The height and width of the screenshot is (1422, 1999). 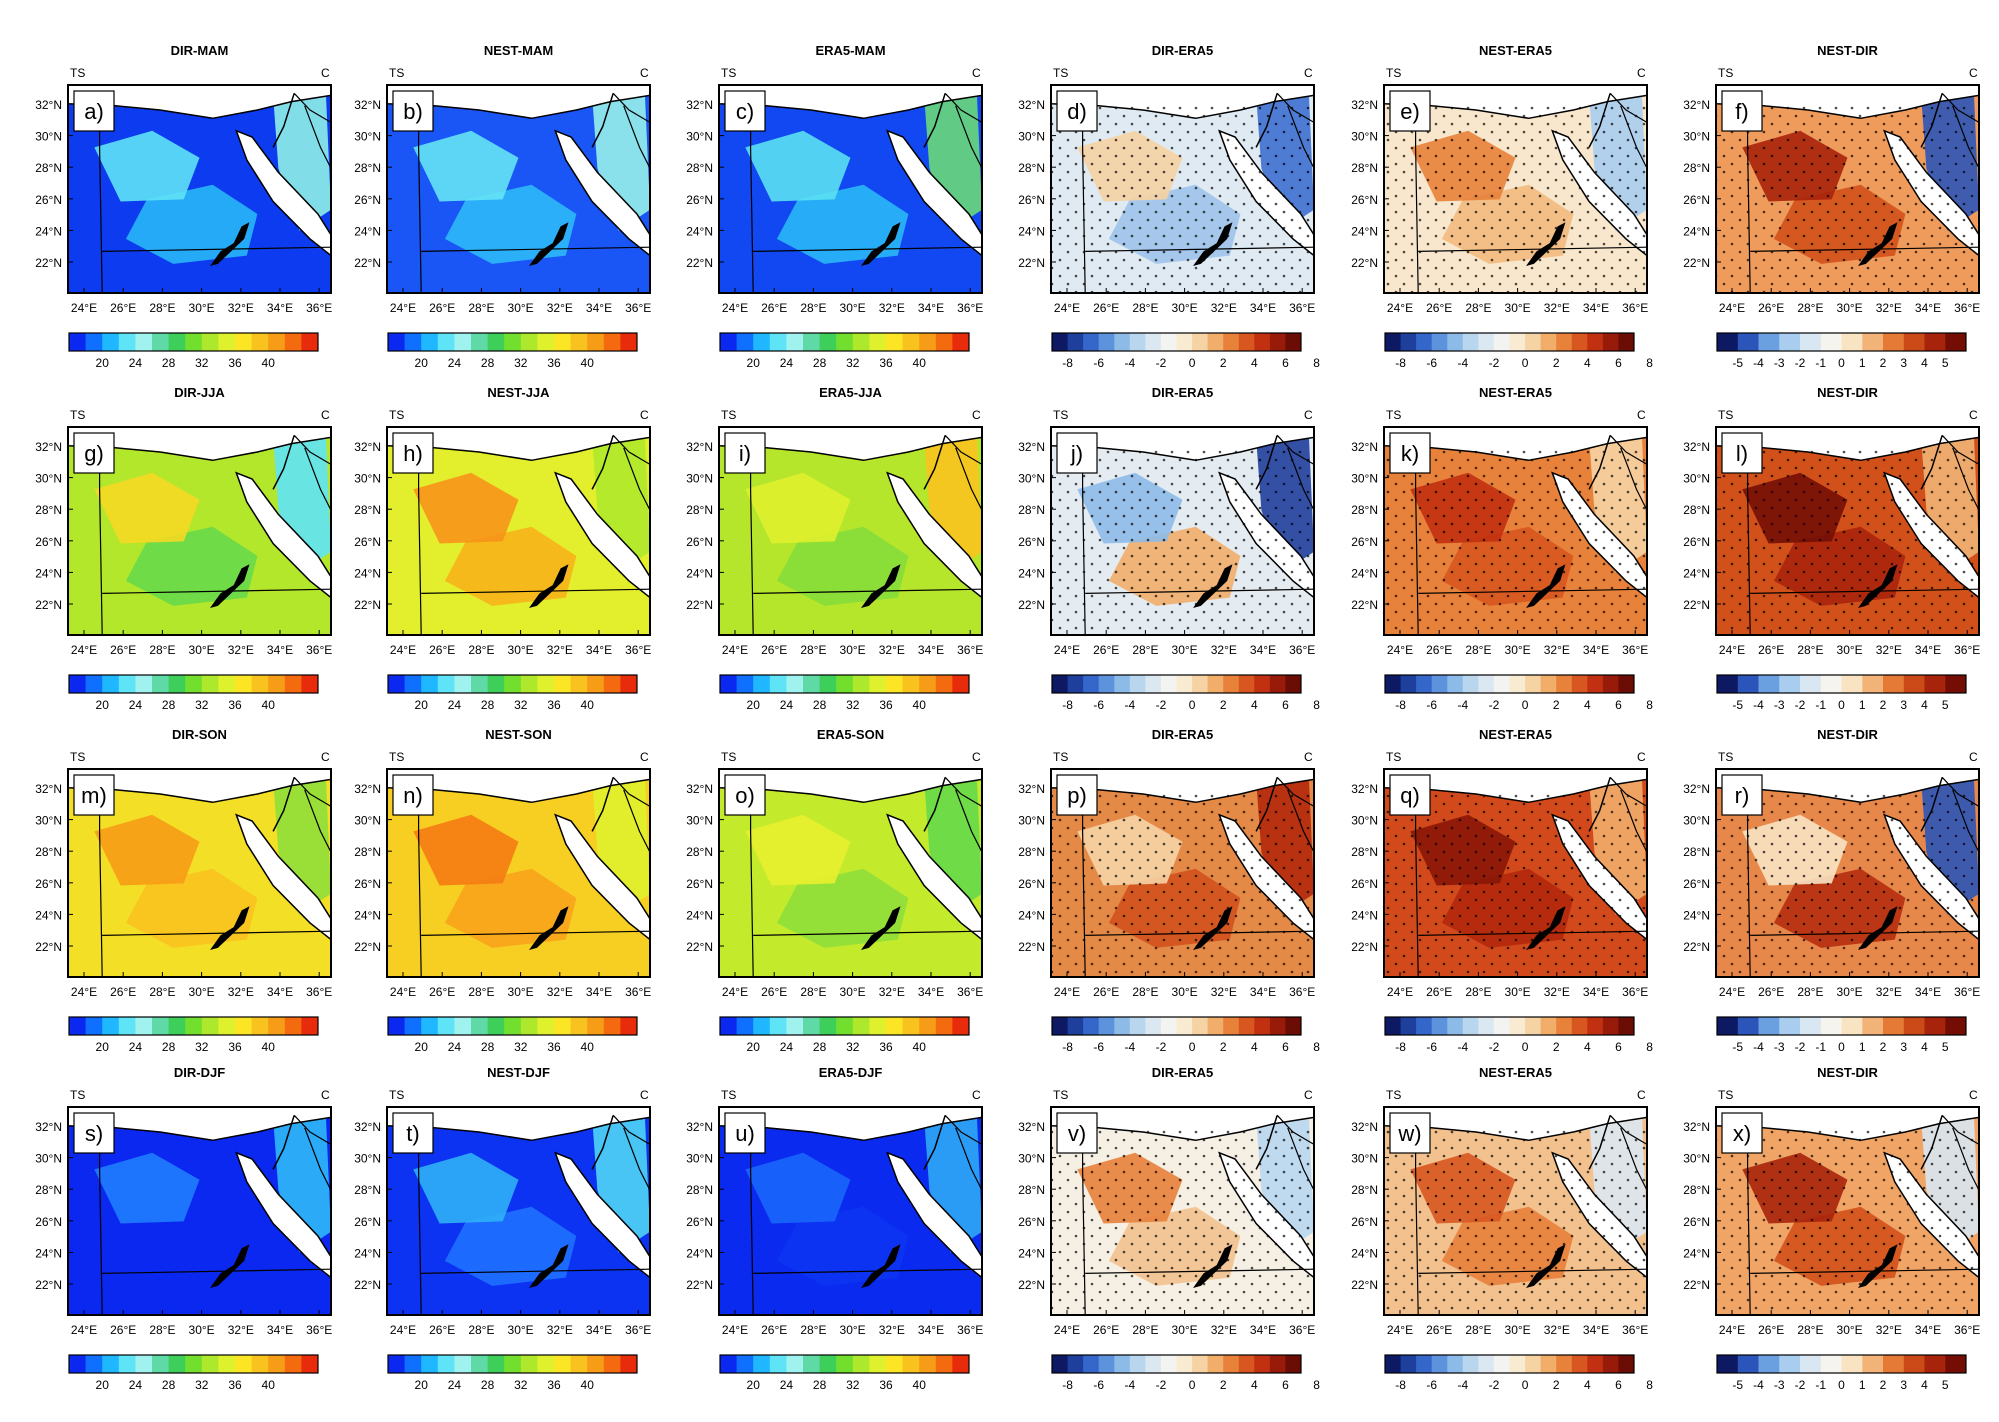 I want to click on colorbar: 20 24 28 32 36 40, so click(x=844, y=351).